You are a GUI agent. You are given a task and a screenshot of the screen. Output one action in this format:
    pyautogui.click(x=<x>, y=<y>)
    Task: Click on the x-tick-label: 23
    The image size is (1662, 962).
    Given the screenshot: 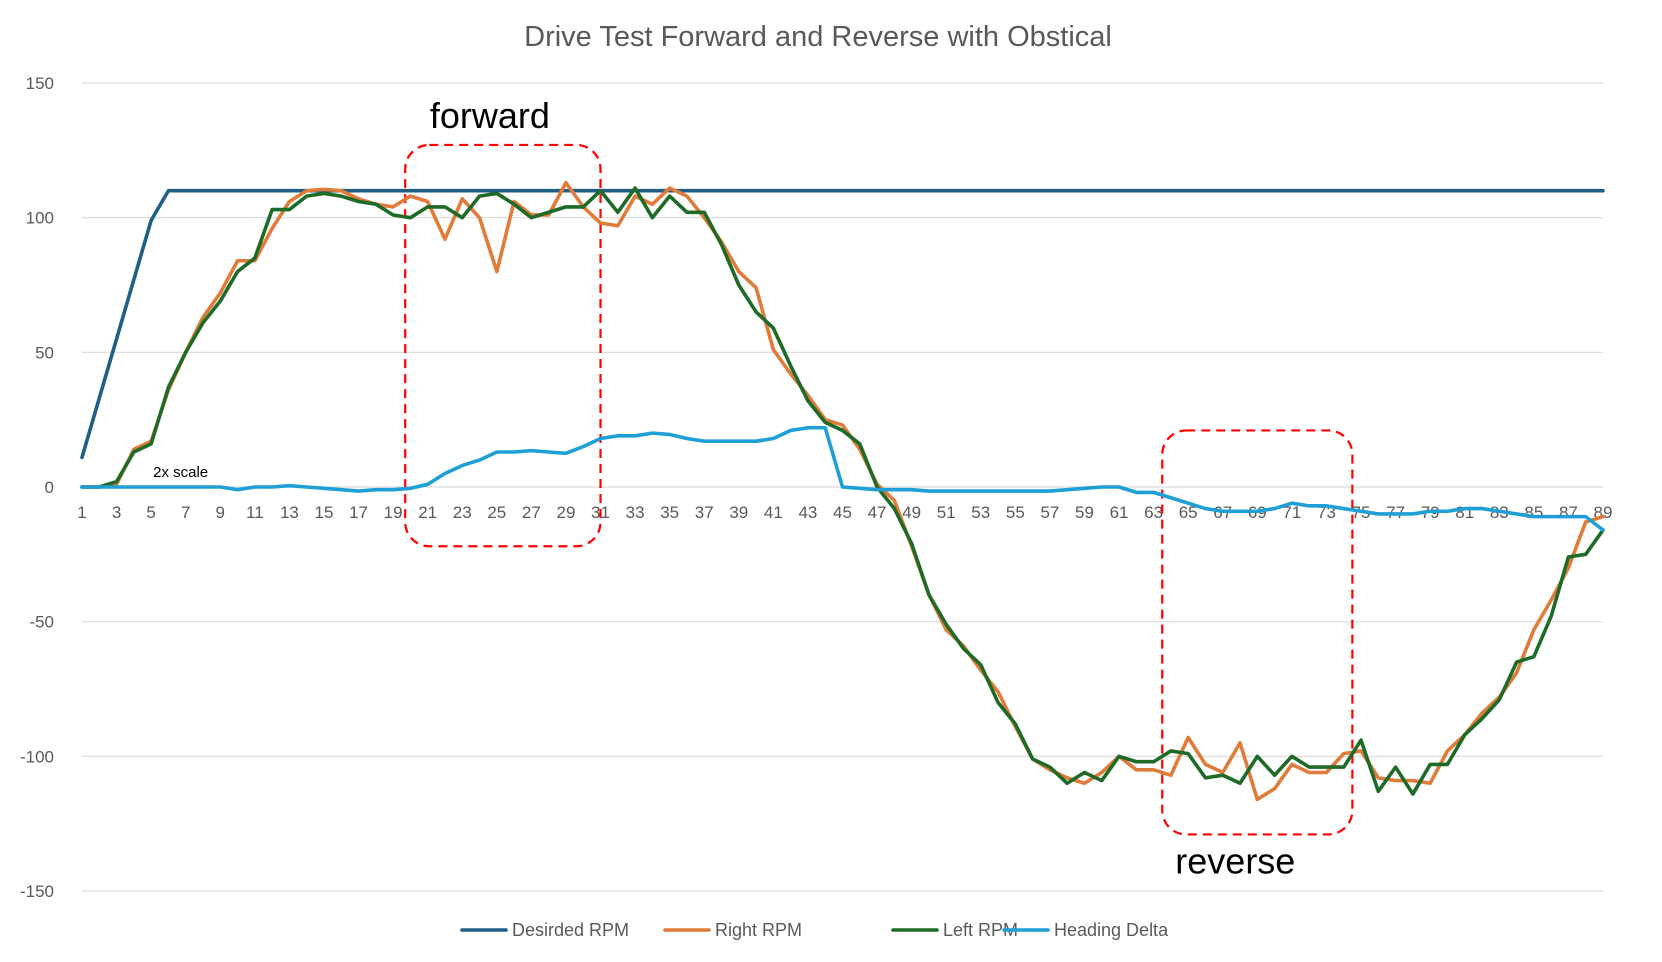 What is the action you would take?
    pyautogui.click(x=462, y=512)
    